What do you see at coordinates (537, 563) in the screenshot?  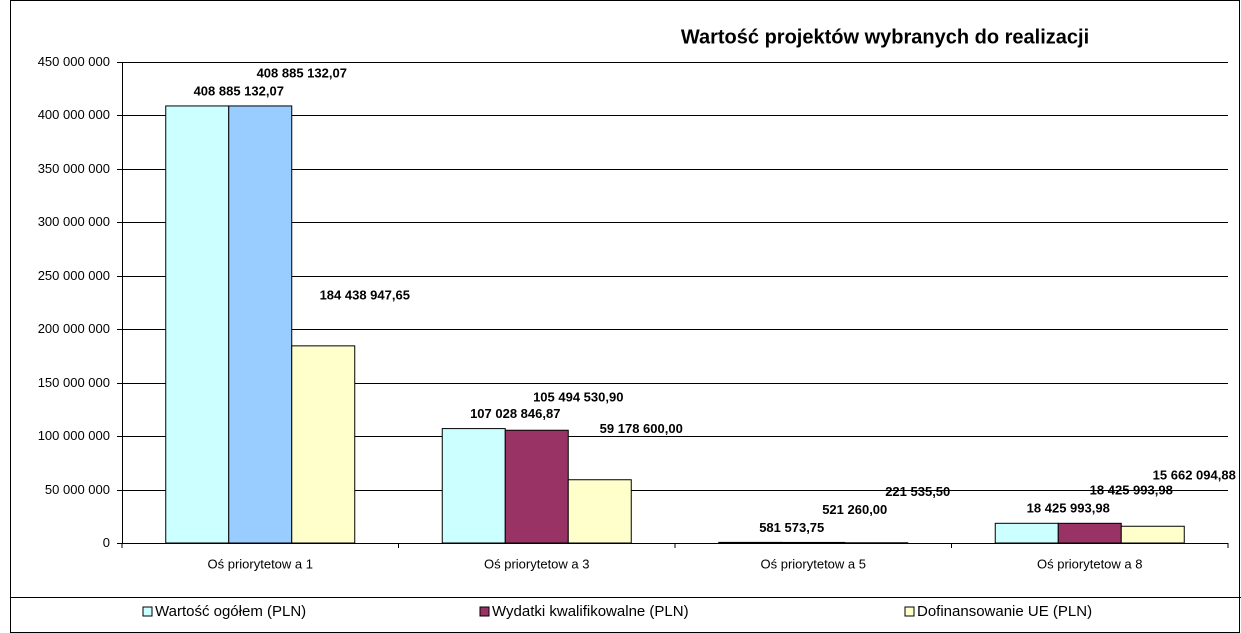 I see `x-tick-label: Oś priorytetow a 3` at bounding box center [537, 563].